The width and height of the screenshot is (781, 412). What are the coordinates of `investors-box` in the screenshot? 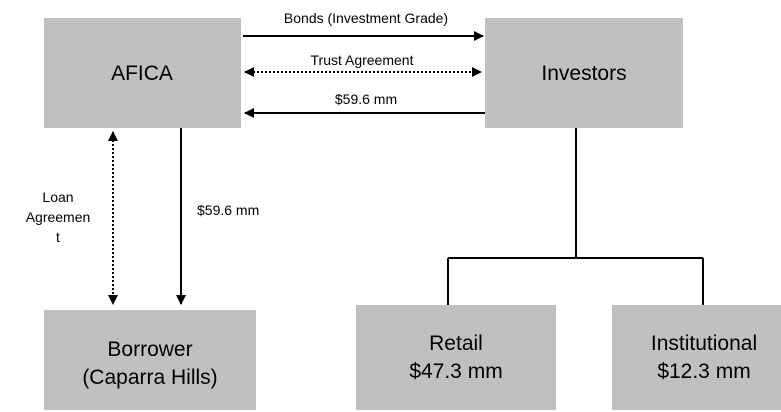 It's located at (584, 73).